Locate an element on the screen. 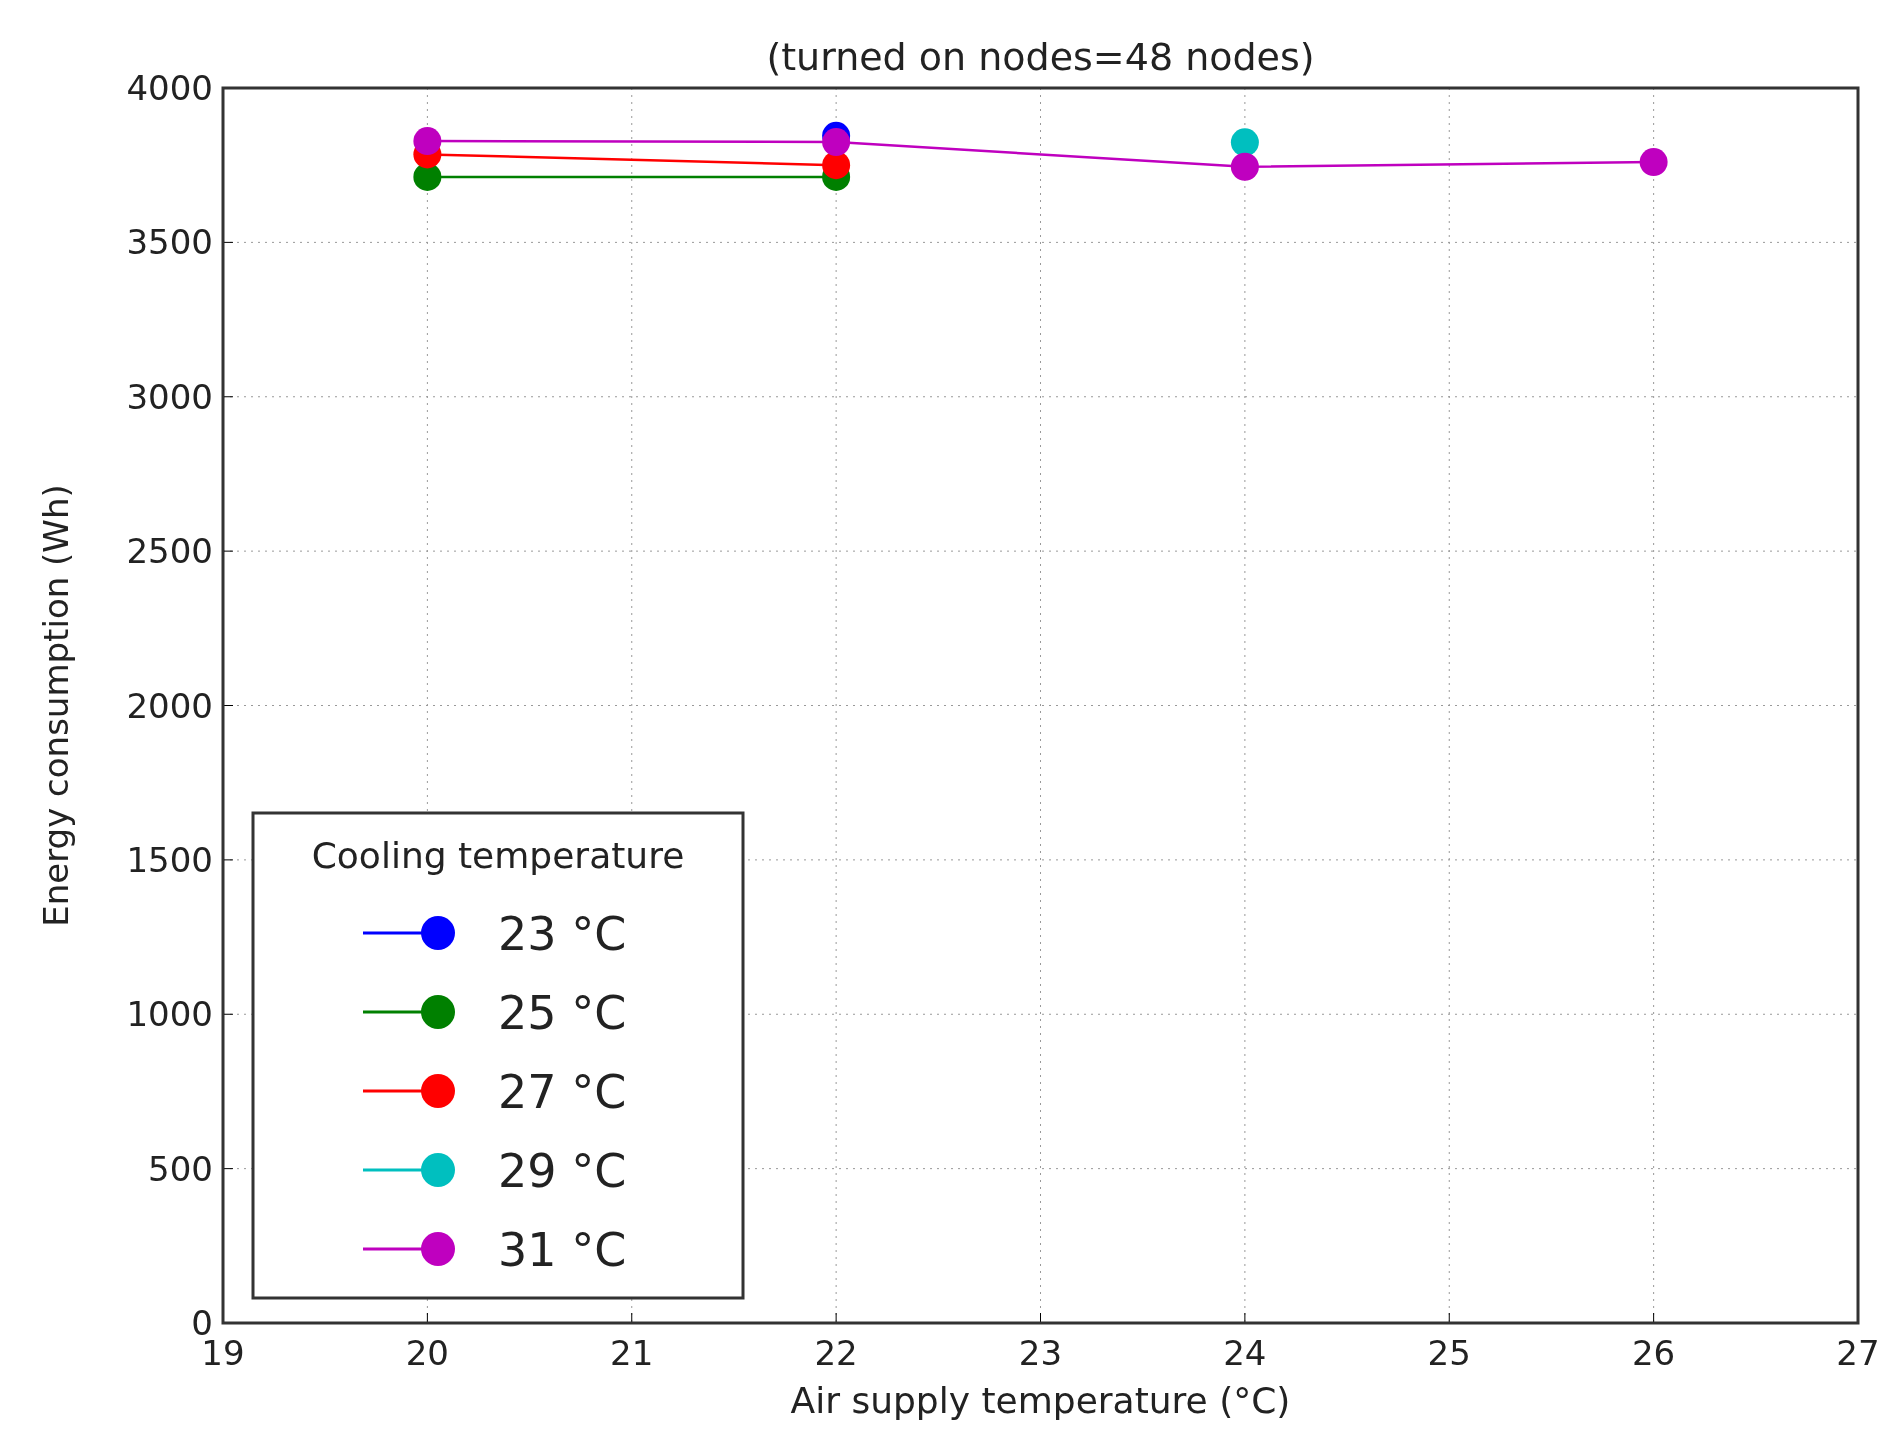 The height and width of the screenshot is (1449, 1903). y-tick-label: 3500 is located at coordinates (169, 242).